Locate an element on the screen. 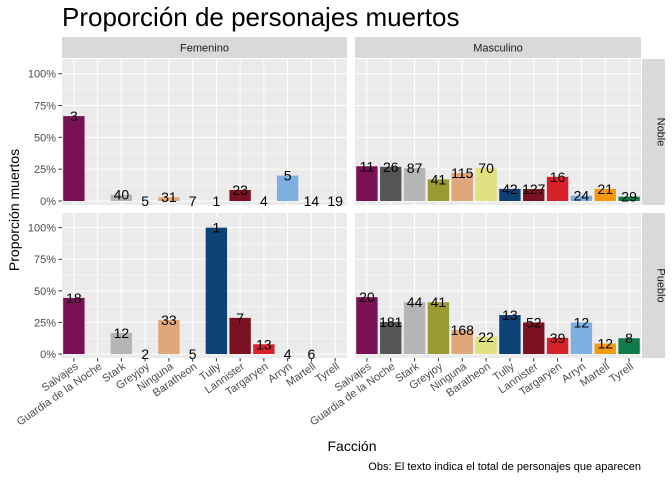  bar-label-guardia-de-la-noche: 26 is located at coordinates (391, 167).